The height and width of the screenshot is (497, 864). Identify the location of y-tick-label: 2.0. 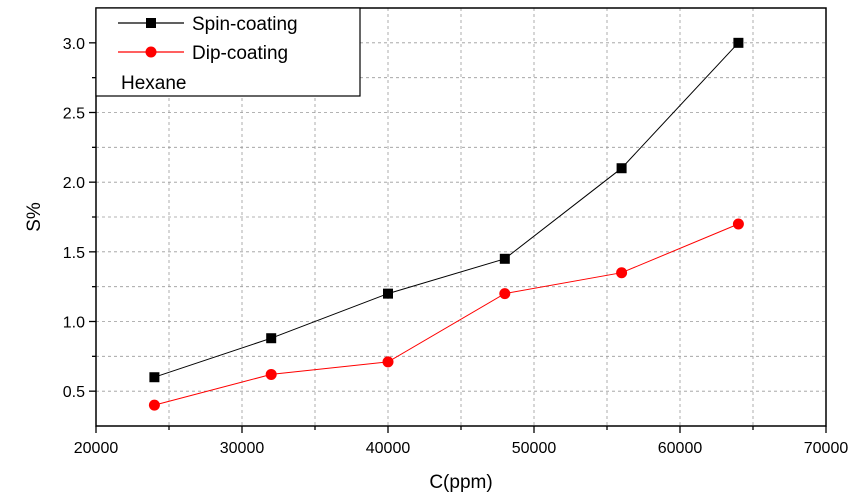
(74, 183).